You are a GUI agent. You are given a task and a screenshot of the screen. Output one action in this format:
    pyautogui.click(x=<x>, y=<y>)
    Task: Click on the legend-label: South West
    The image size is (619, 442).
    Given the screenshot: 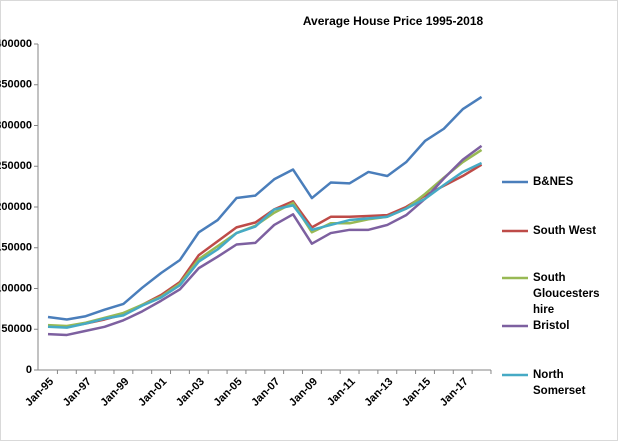 What is the action you would take?
    pyautogui.click(x=565, y=231)
    